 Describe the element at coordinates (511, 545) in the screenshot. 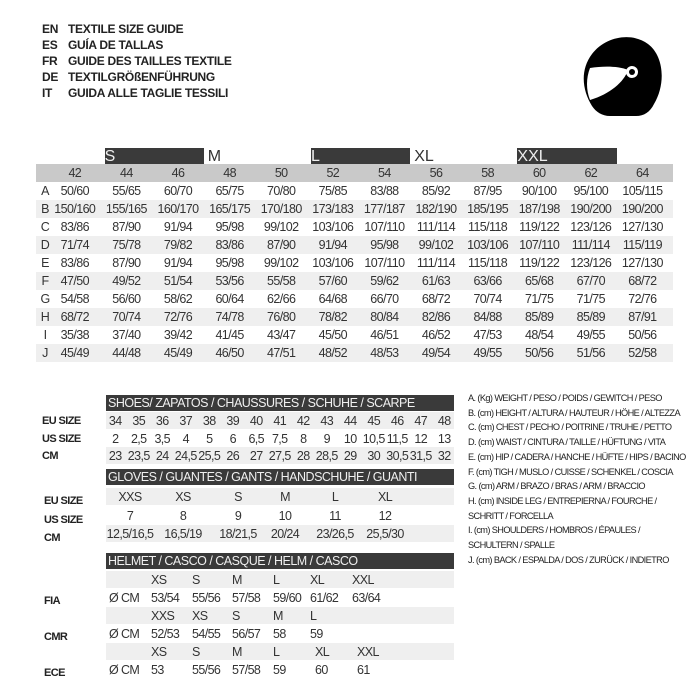

I see `legend-item: SCHULTERN / SPALLE` at that location.